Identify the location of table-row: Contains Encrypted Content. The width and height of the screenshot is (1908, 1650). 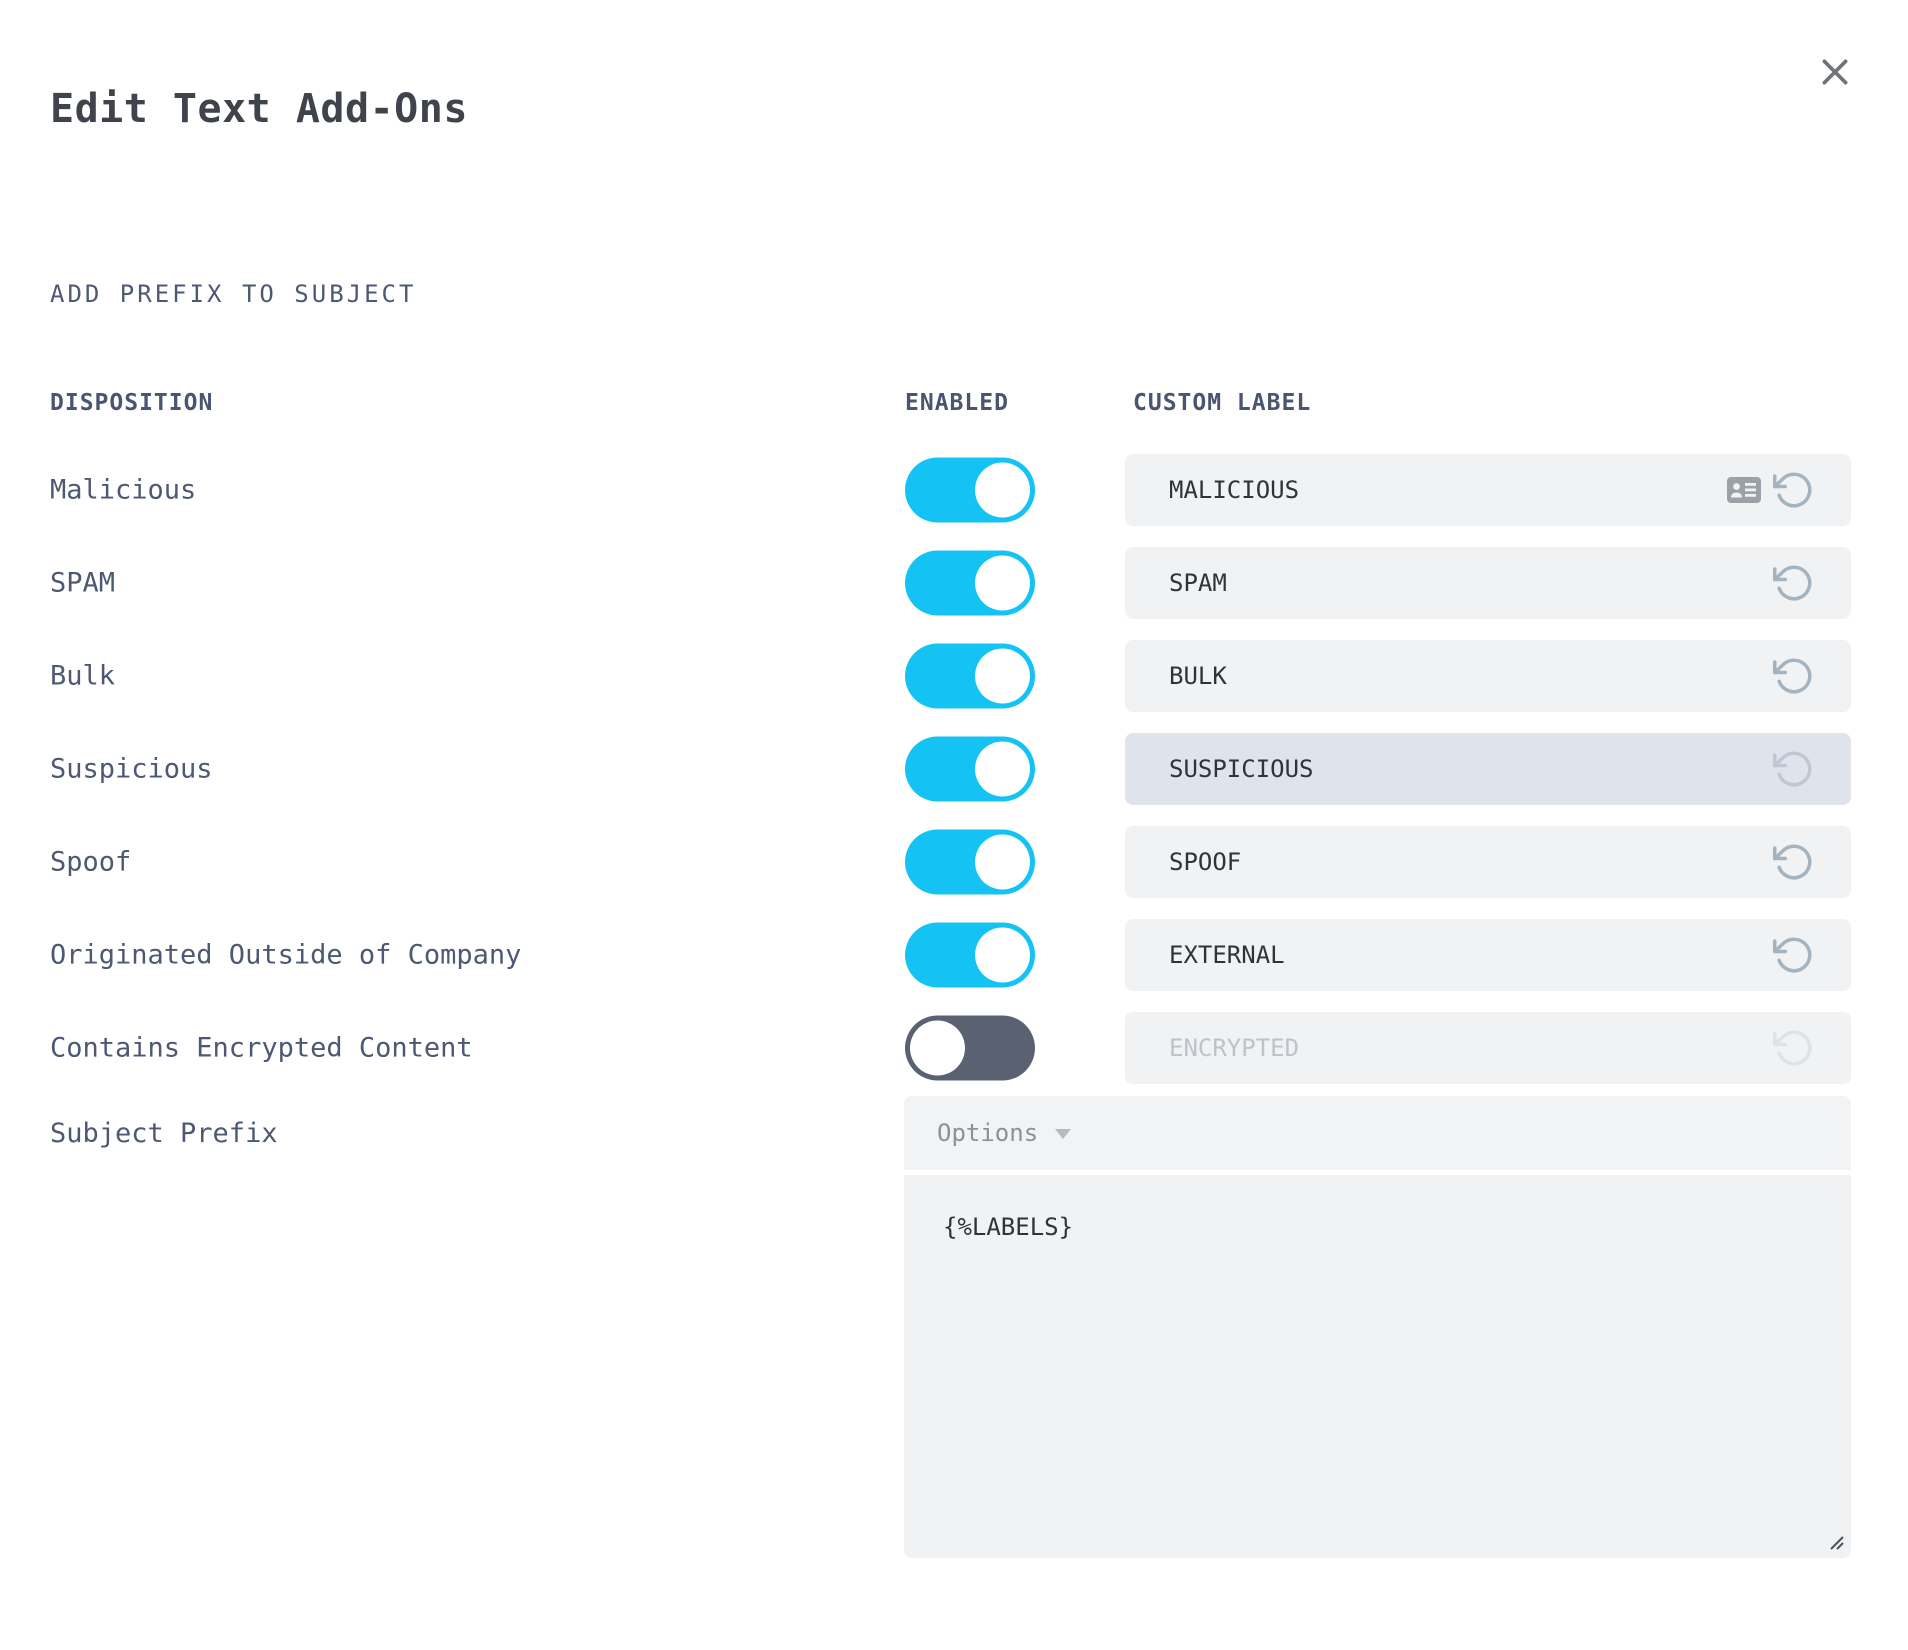
(954, 1047).